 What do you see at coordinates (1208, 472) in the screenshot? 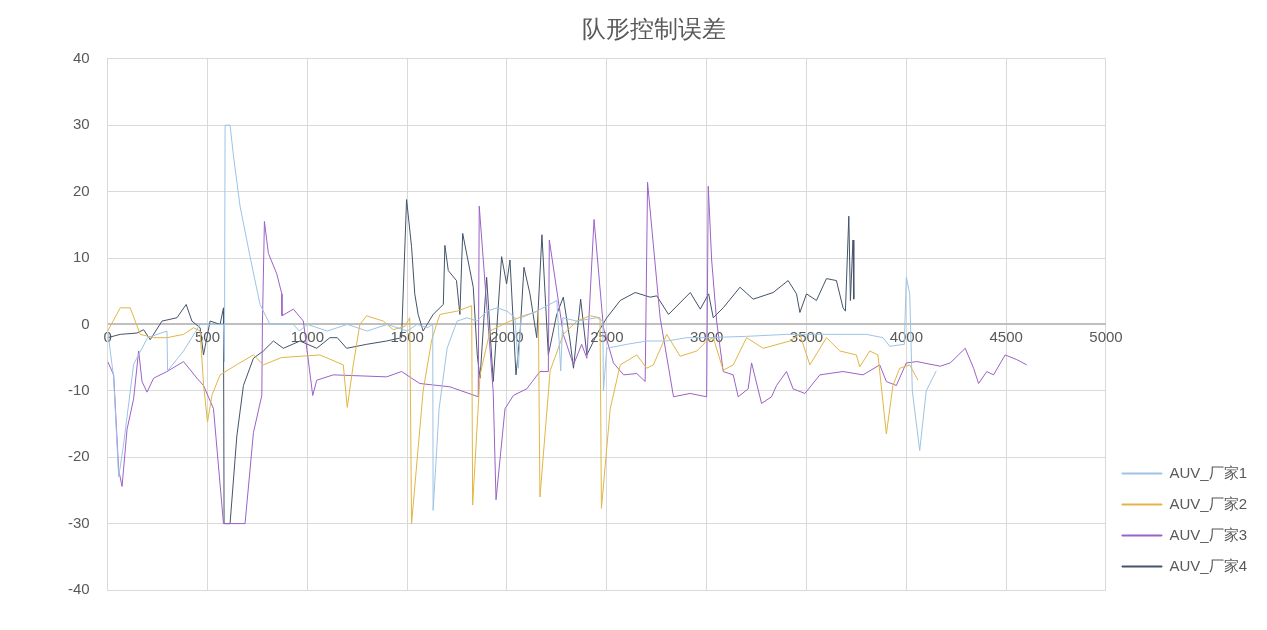
I see `legend-label: AUV_厂家1` at bounding box center [1208, 472].